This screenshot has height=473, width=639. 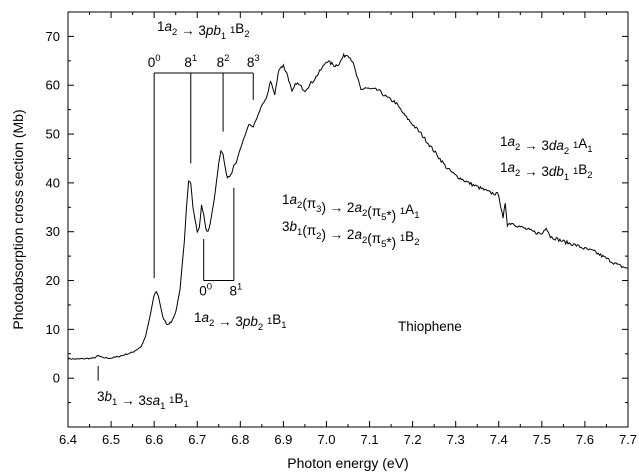 I want to click on annotation-run: *), so click(x=393, y=242).